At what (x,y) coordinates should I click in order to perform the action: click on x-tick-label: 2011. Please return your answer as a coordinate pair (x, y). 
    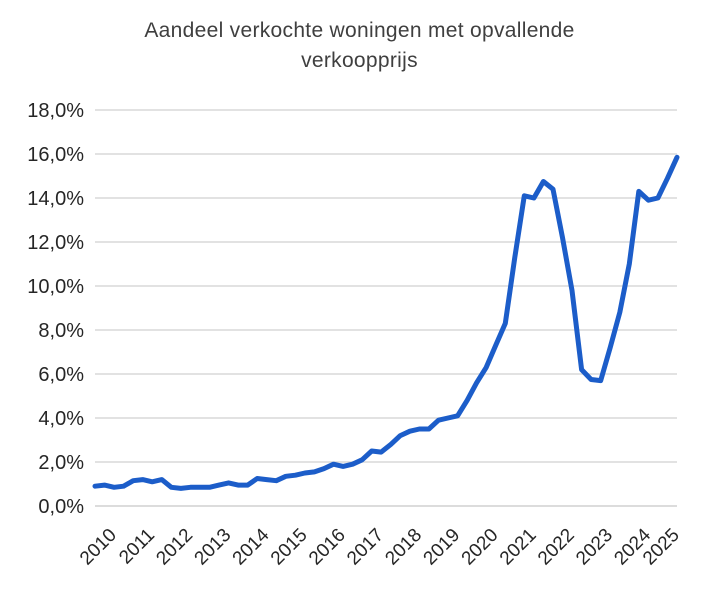
    Looking at the image, I should click on (137, 547).